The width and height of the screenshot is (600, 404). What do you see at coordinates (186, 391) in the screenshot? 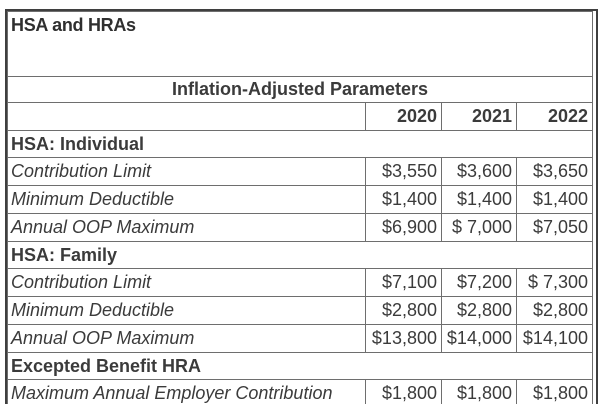
I see `row-label: Maximum Annual Employer Contribution` at bounding box center [186, 391].